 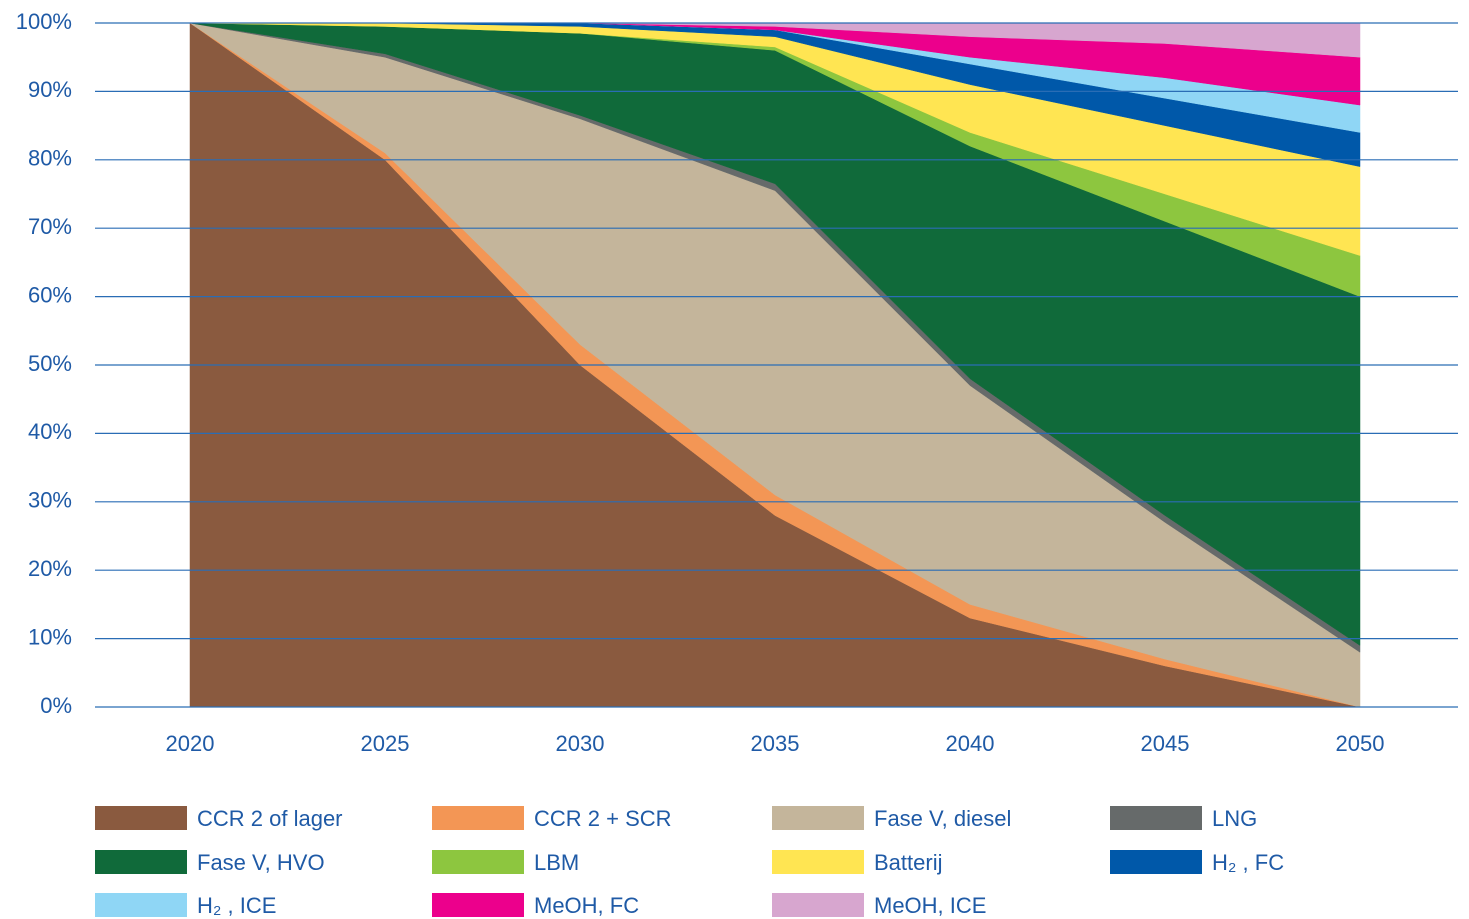 I want to click on legend-label: H₂ , ICE, so click(x=236, y=905).